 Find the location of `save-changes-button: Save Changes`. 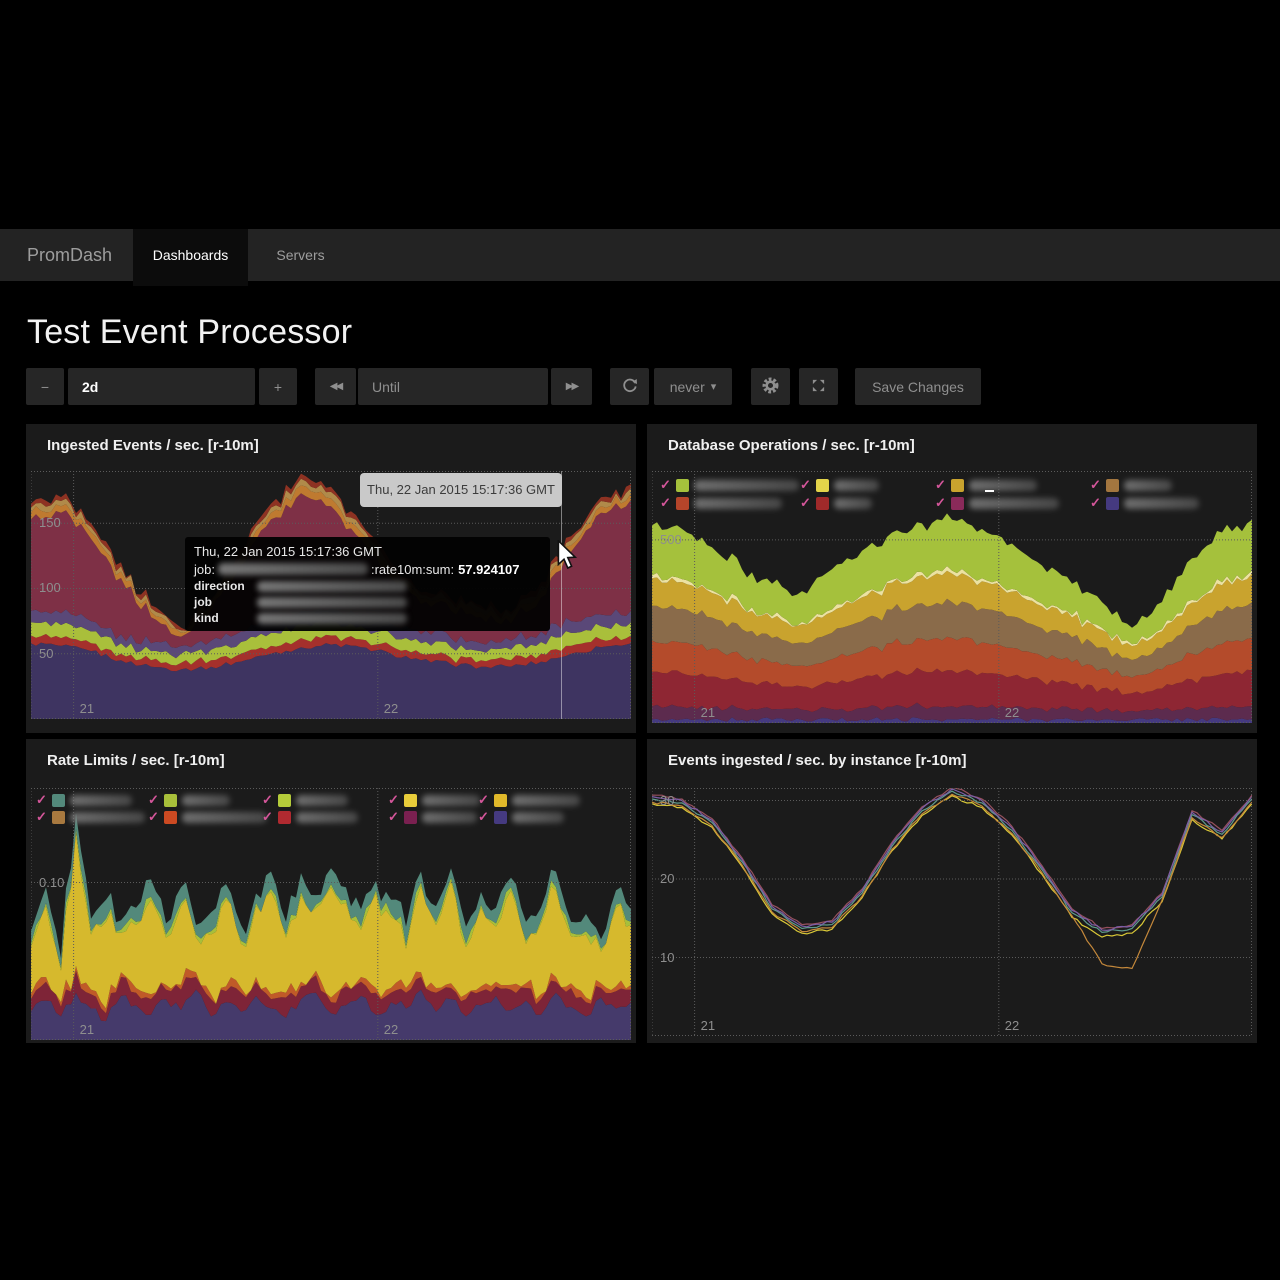

save-changes-button: Save Changes is located at coordinates (918, 386).